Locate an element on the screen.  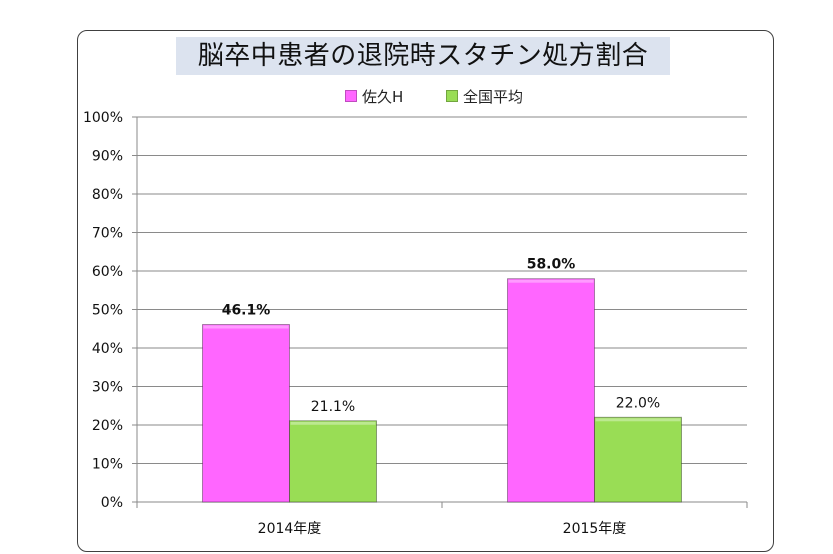
y-tick-label: 0% is located at coordinates (112, 503).